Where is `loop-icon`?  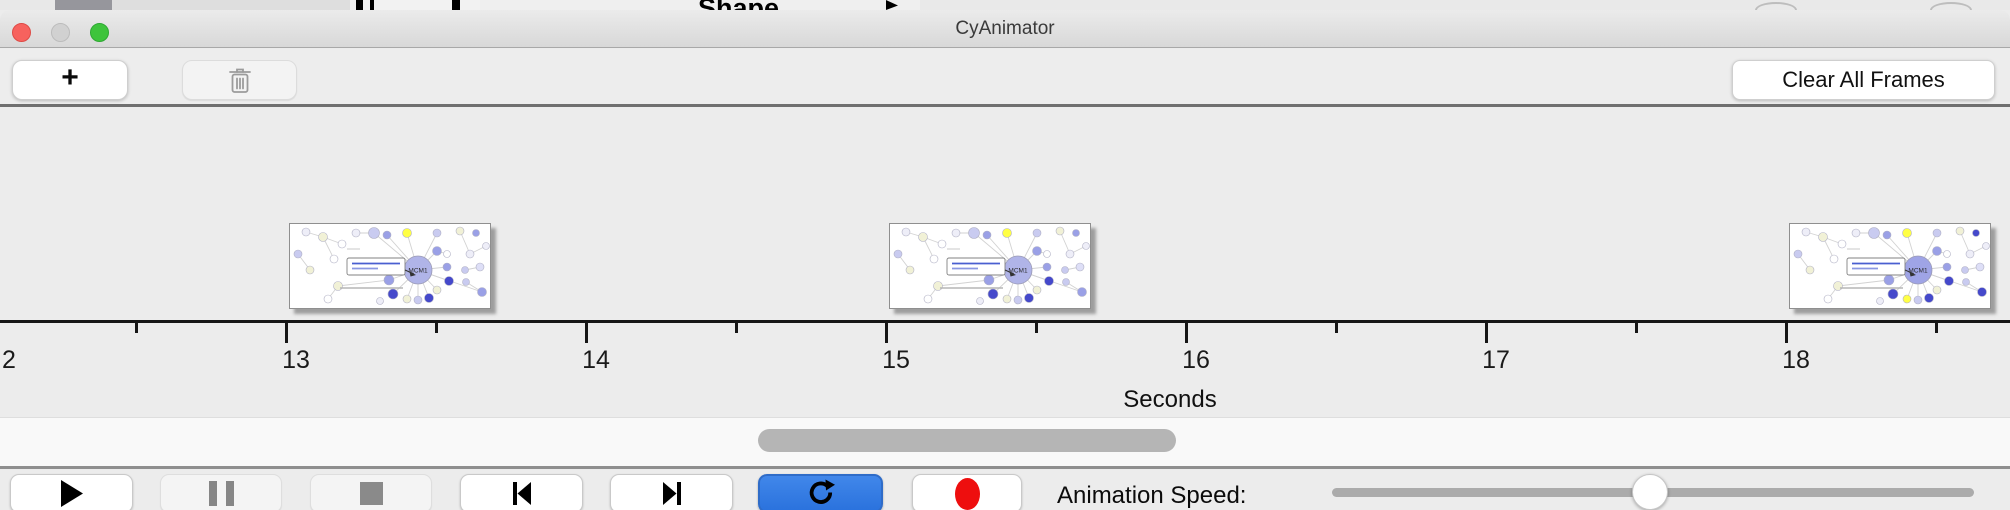 loop-icon is located at coordinates (822, 491).